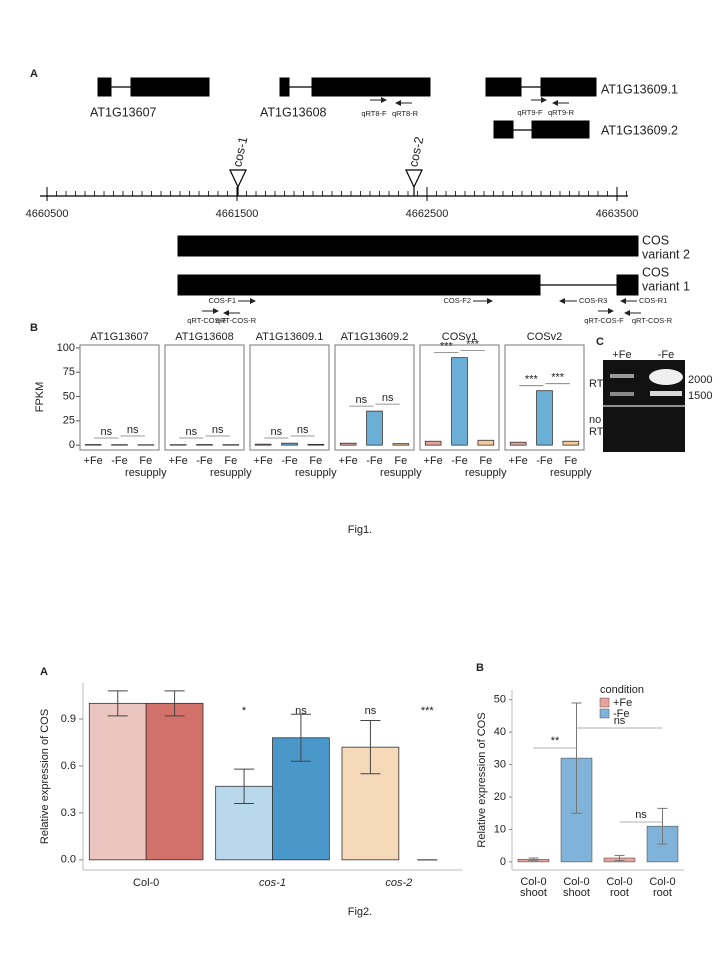 The width and height of the screenshot is (720, 960). I want to click on primer-label: COS-R1, so click(653, 300).